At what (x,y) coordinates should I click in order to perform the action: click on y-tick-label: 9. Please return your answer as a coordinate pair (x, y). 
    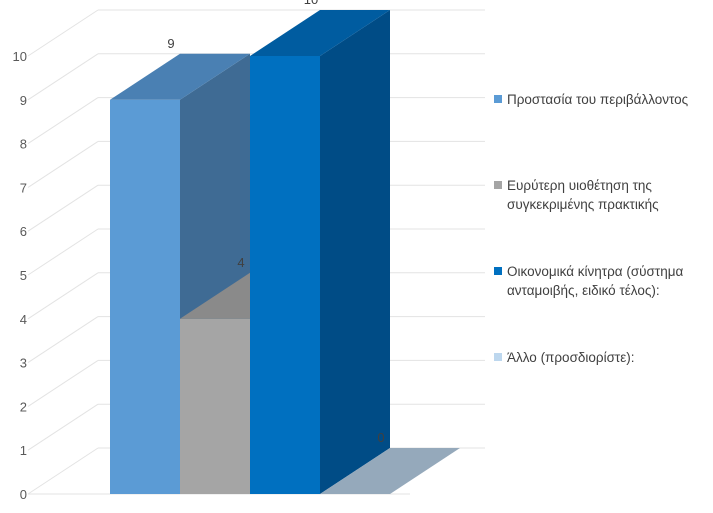
    Looking at the image, I should click on (23, 100).